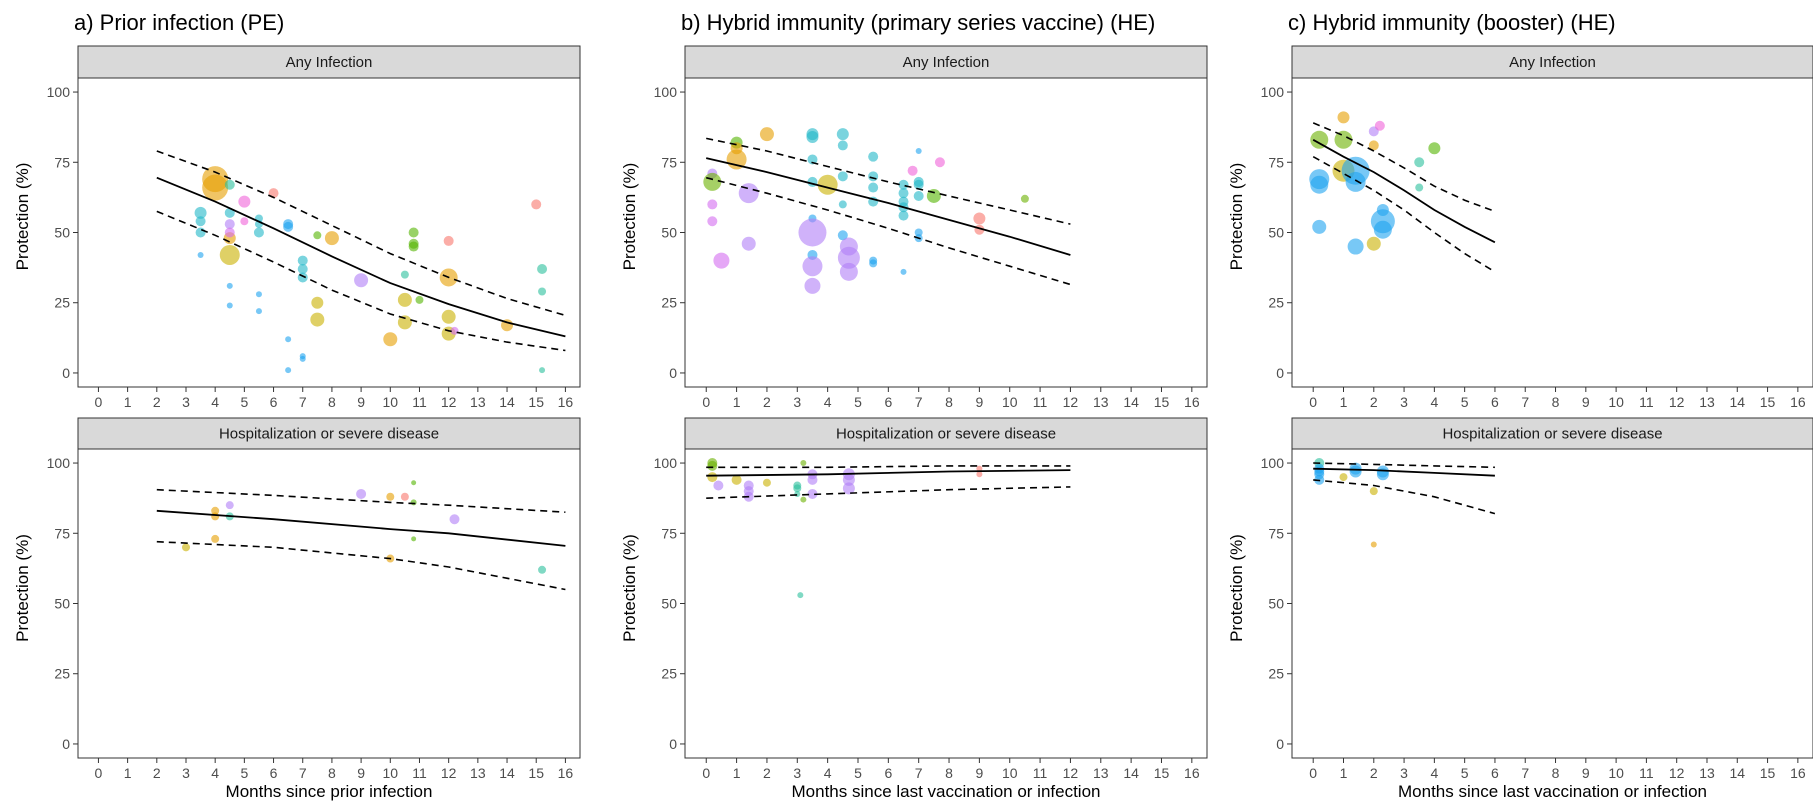 The height and width of the screenshot is (804, 1813). I want to click on strip-label: Hospitalization or severe disease, so click(329, 434).